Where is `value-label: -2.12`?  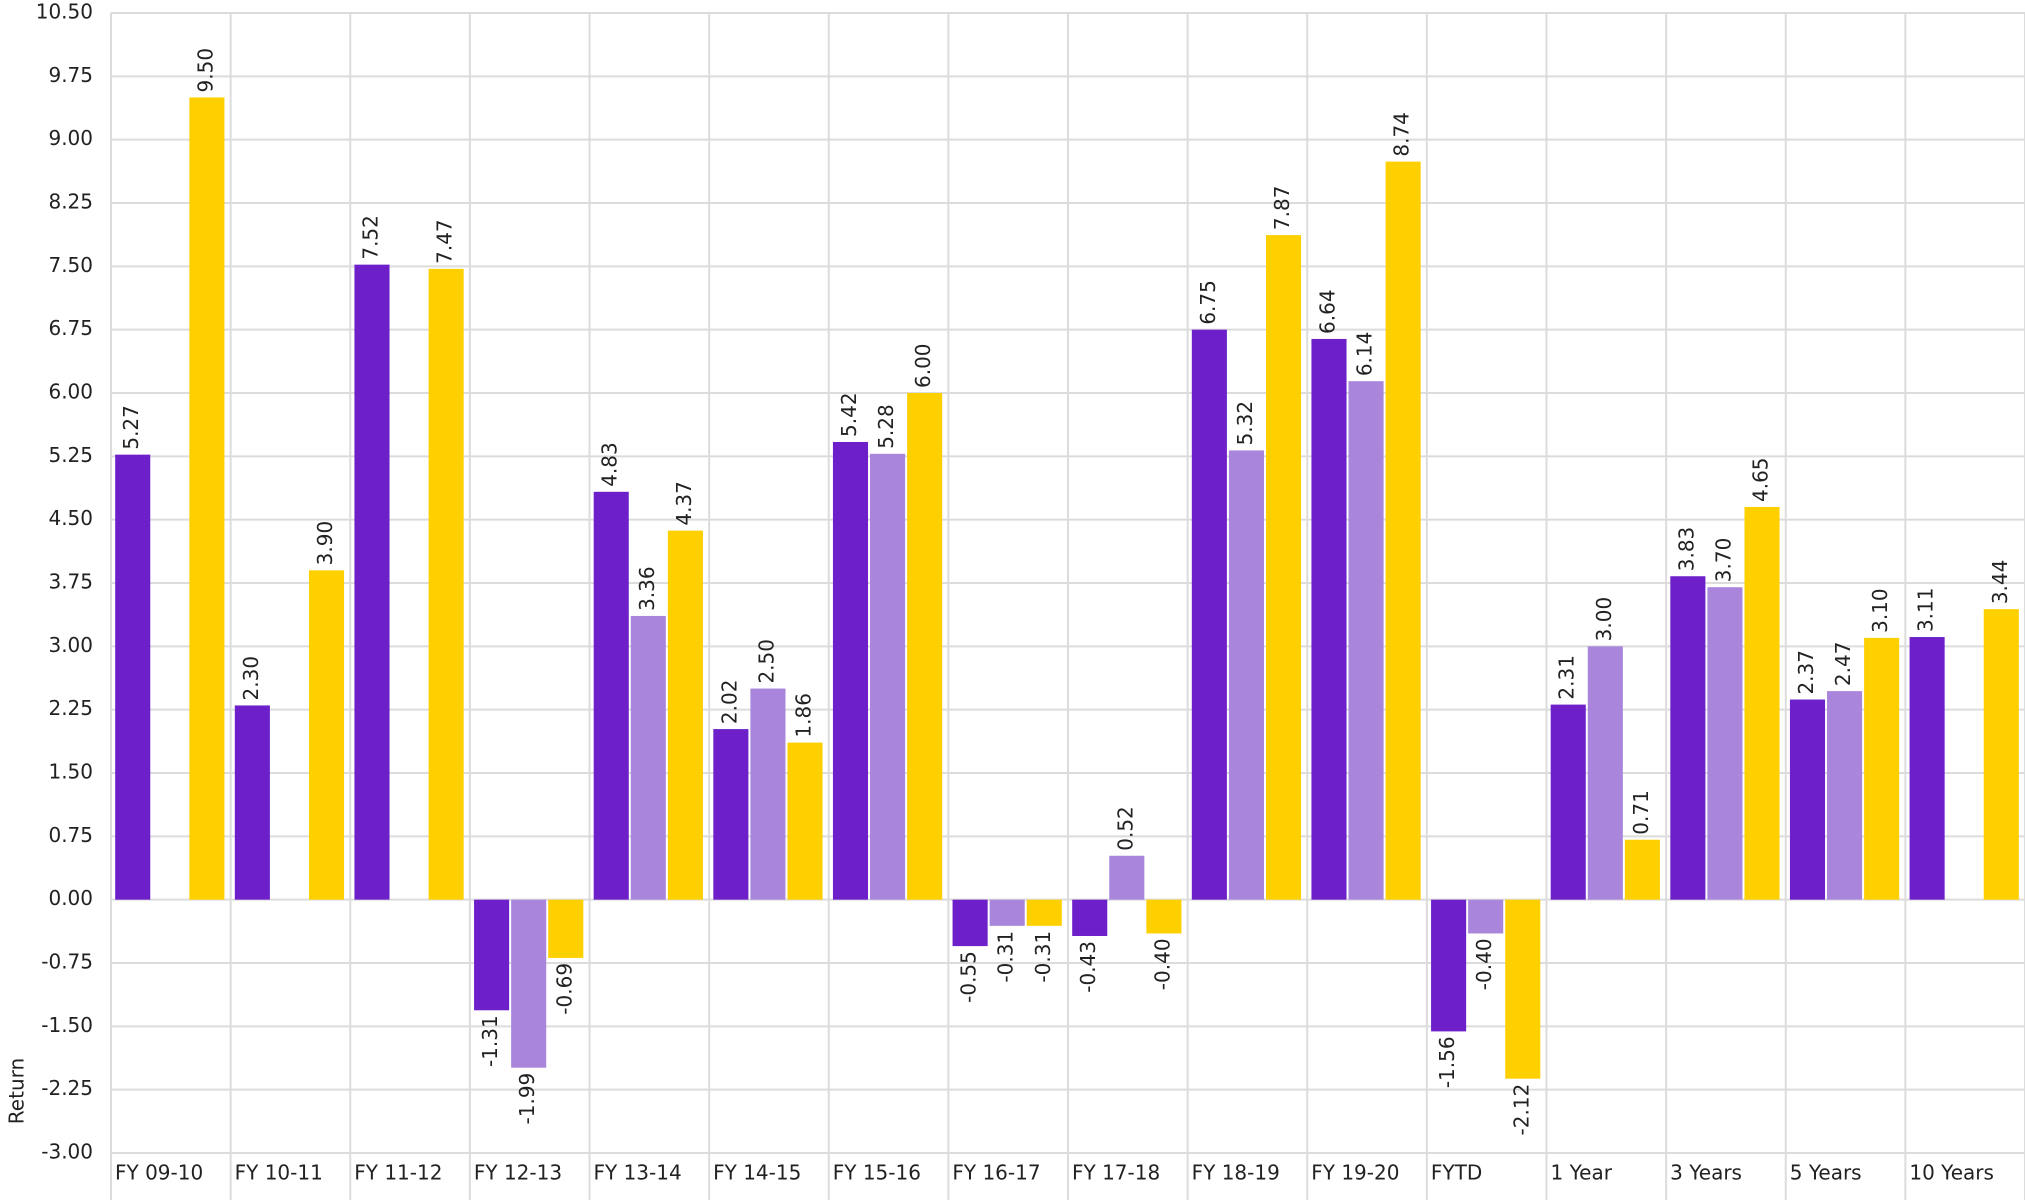
value-label: -2.12 is located at coordinates (1521, 1110).